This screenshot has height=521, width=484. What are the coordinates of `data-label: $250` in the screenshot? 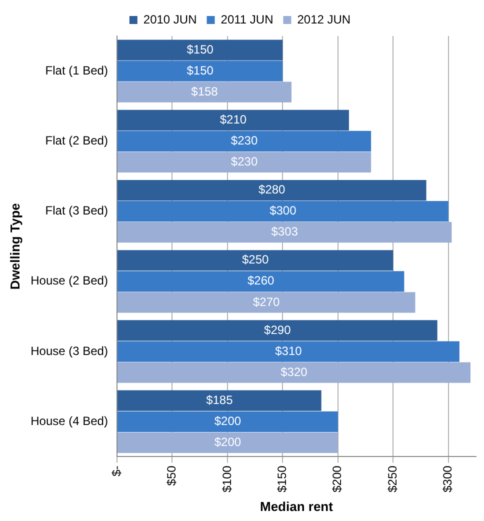 It's located at (255, 259).